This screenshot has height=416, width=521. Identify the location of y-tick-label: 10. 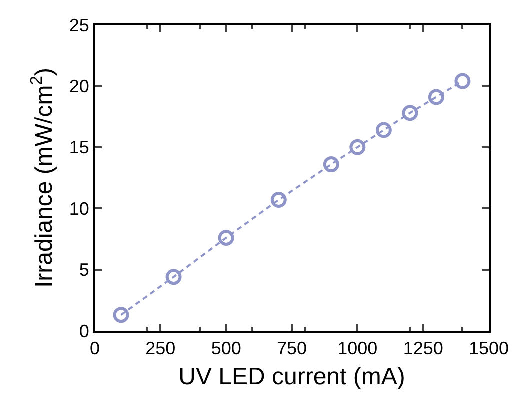
(79, 208).